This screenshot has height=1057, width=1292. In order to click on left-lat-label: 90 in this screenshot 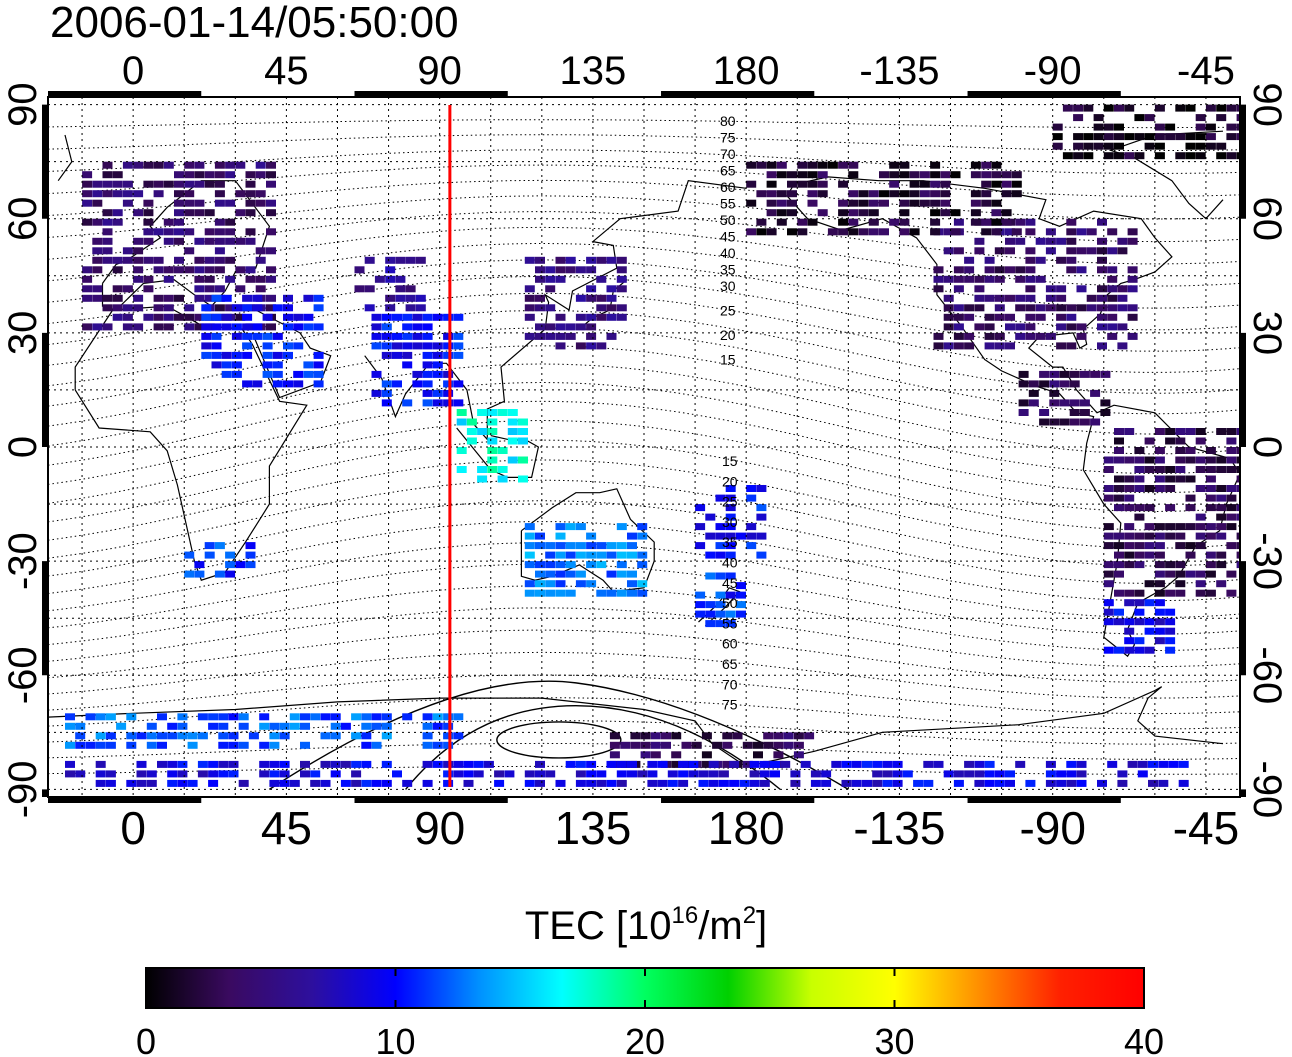, I will do `click(23, 104)`.